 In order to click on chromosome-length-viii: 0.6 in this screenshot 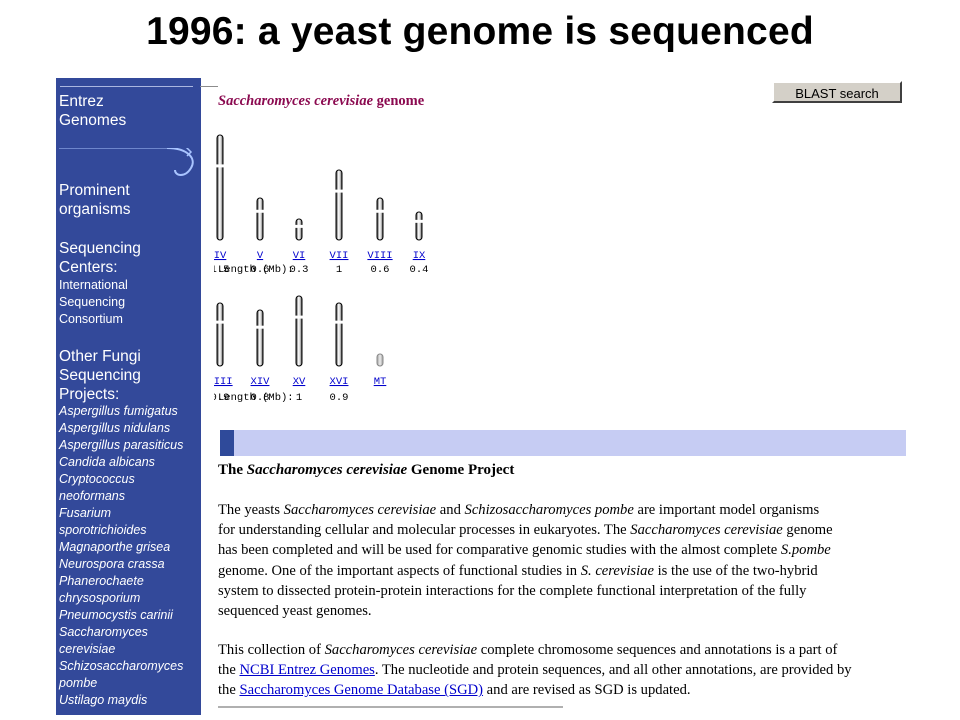, I will do `click(380, 270)`.